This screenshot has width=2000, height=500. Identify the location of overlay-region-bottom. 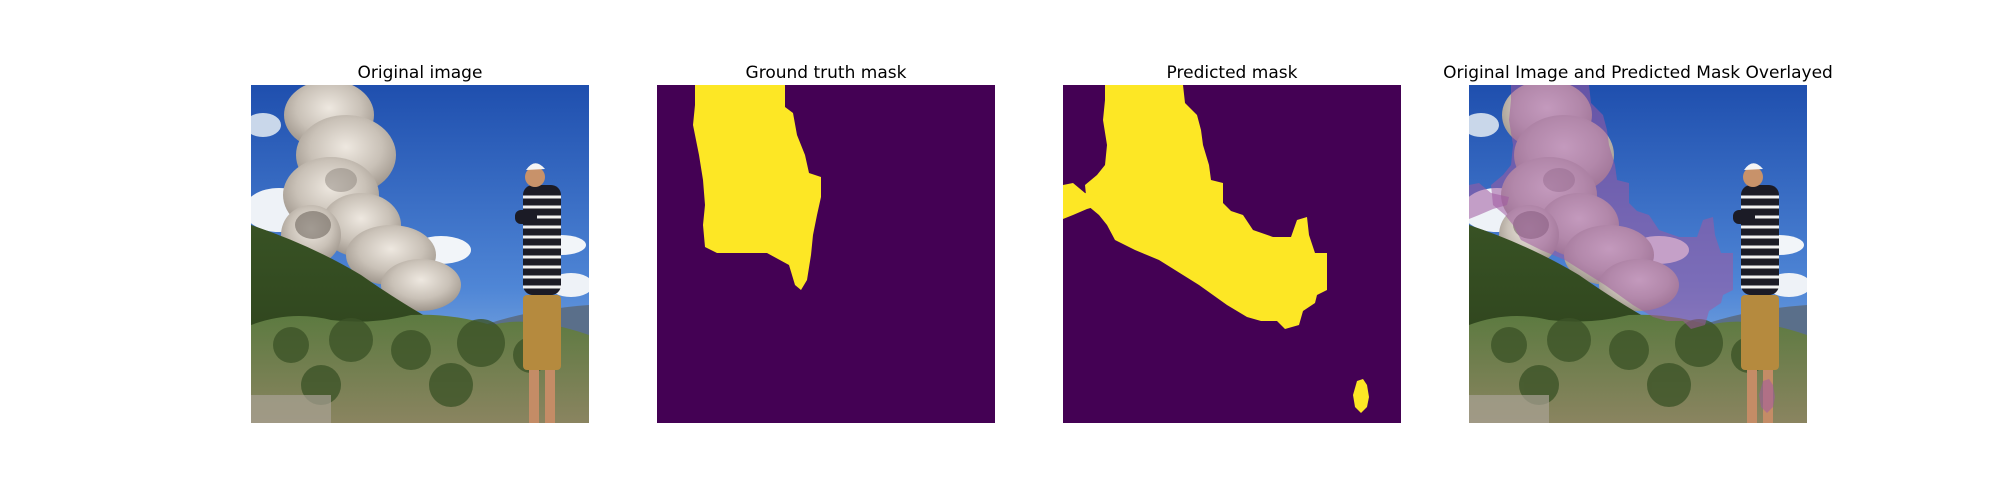
(1767, 396).